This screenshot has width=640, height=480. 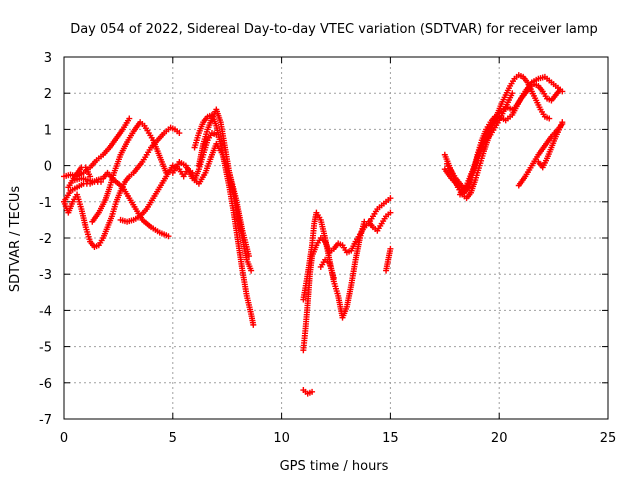 What do you see at coordinates (48, 94) in the screenshot?
I see `y-tick-label: 2` at bounding box center [48, 94].